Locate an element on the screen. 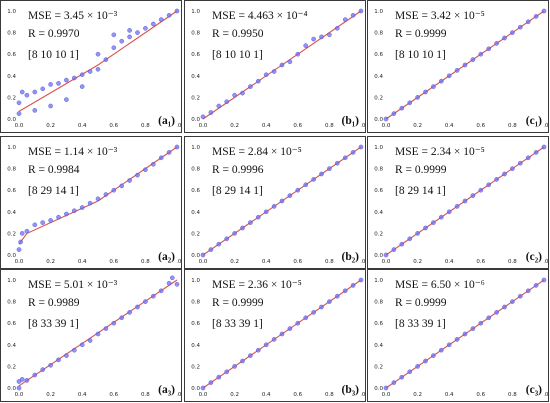  panel-label: (c₂) is located at coordinates (533, 257).